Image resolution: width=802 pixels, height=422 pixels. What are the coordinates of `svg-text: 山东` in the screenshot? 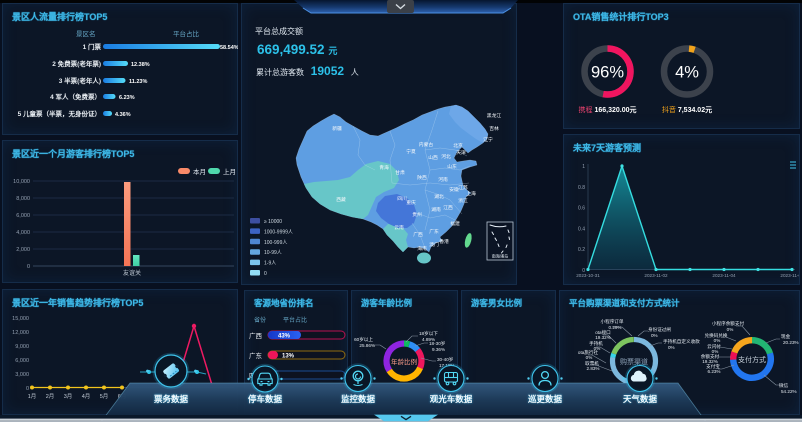 It's located at (452, 166).